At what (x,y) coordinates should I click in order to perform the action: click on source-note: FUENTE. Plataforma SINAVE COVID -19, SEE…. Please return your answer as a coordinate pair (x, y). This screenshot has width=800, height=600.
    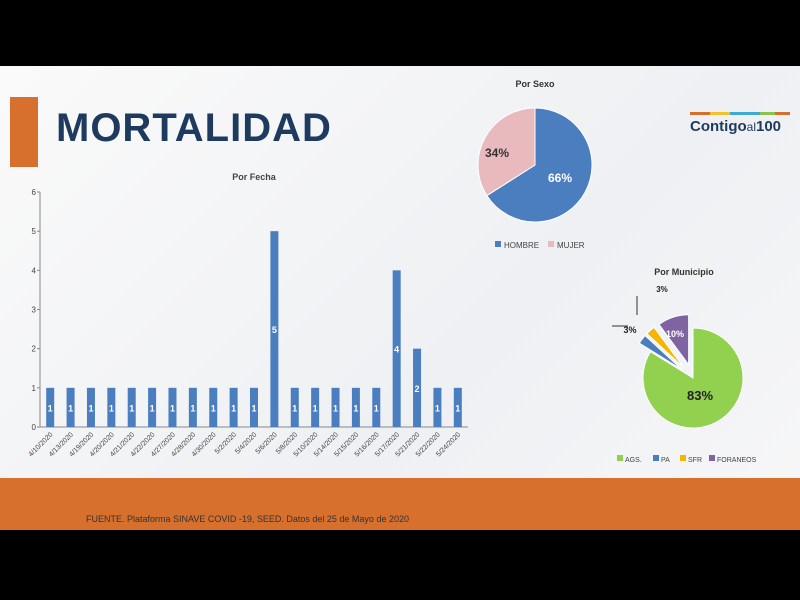
    Looking at the image, I should click on (247, 519).